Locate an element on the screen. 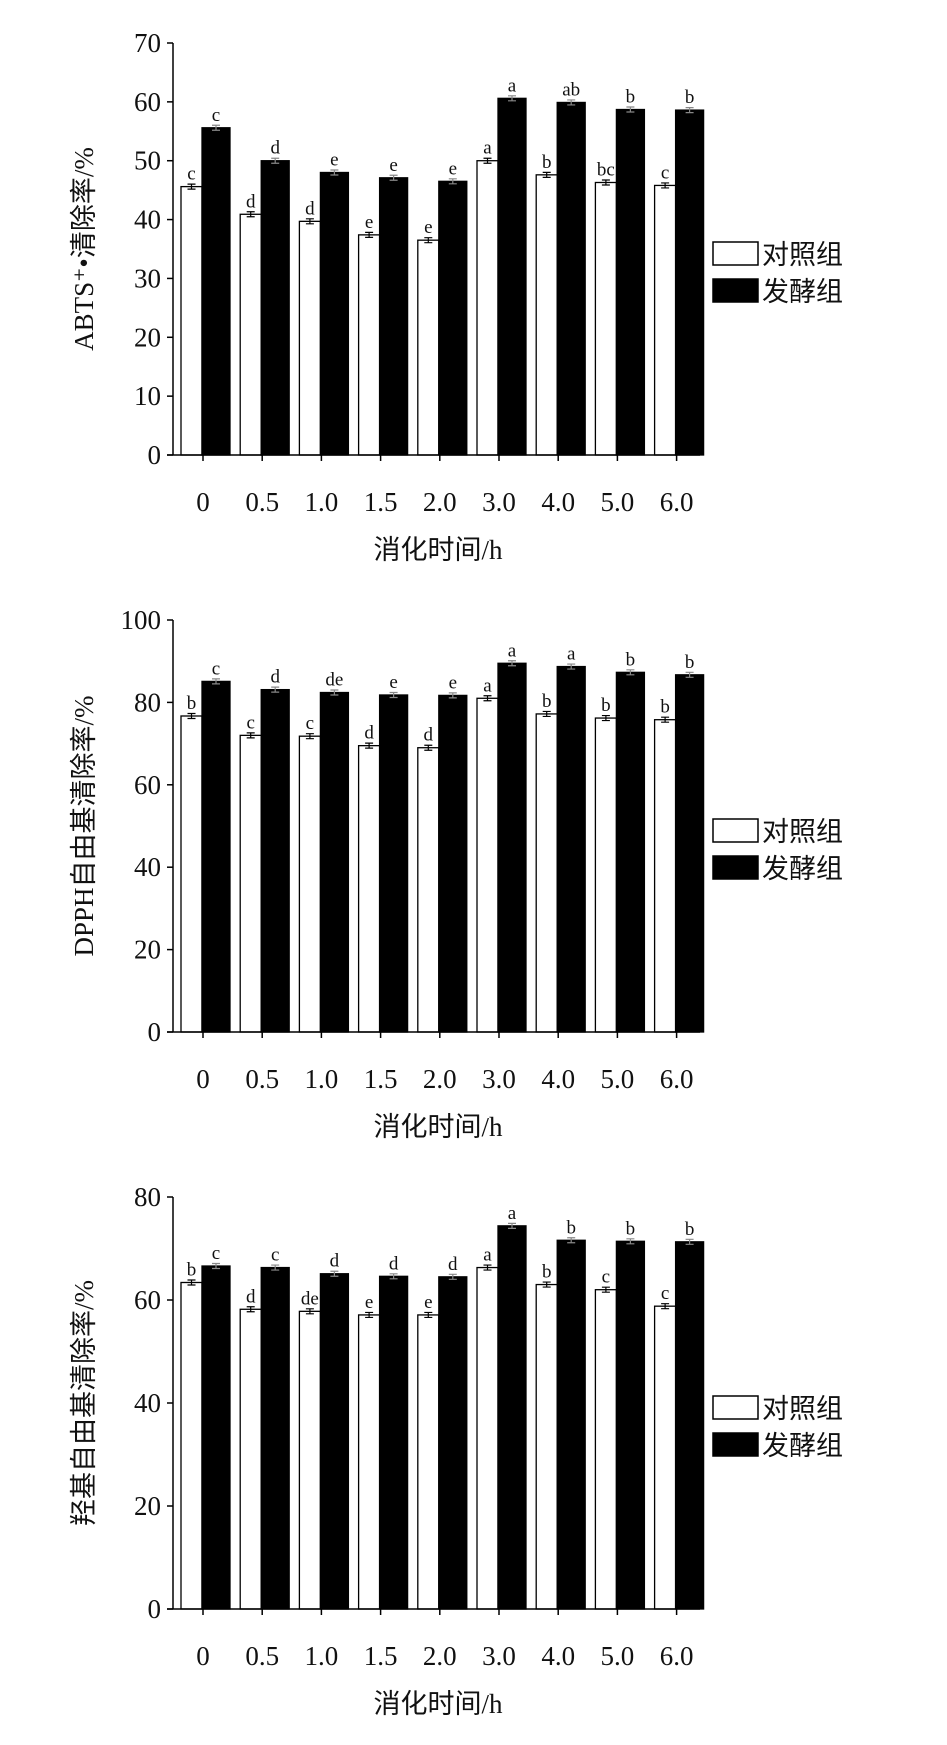  significance-label: ab is located at coordinates (571, 89).